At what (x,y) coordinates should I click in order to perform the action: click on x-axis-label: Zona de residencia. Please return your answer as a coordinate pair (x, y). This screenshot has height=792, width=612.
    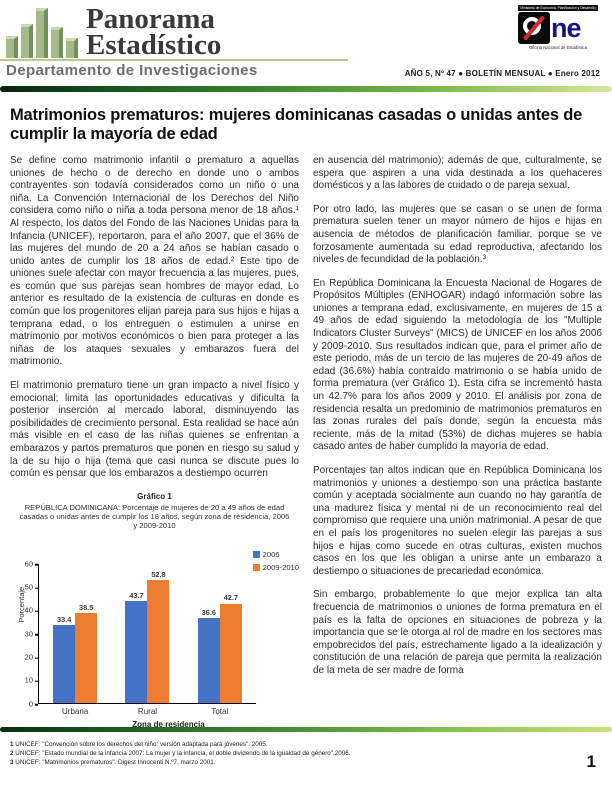
    Looking at the image, I should click on (168, 725).